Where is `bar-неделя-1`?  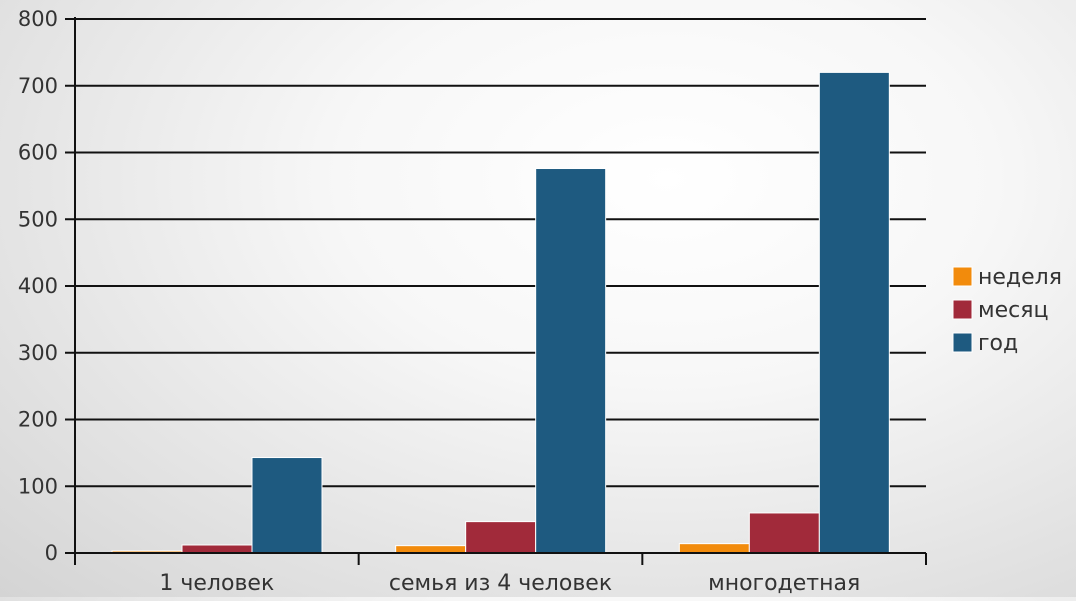
bar-неделя-1 is located at coordinates (431, 549).